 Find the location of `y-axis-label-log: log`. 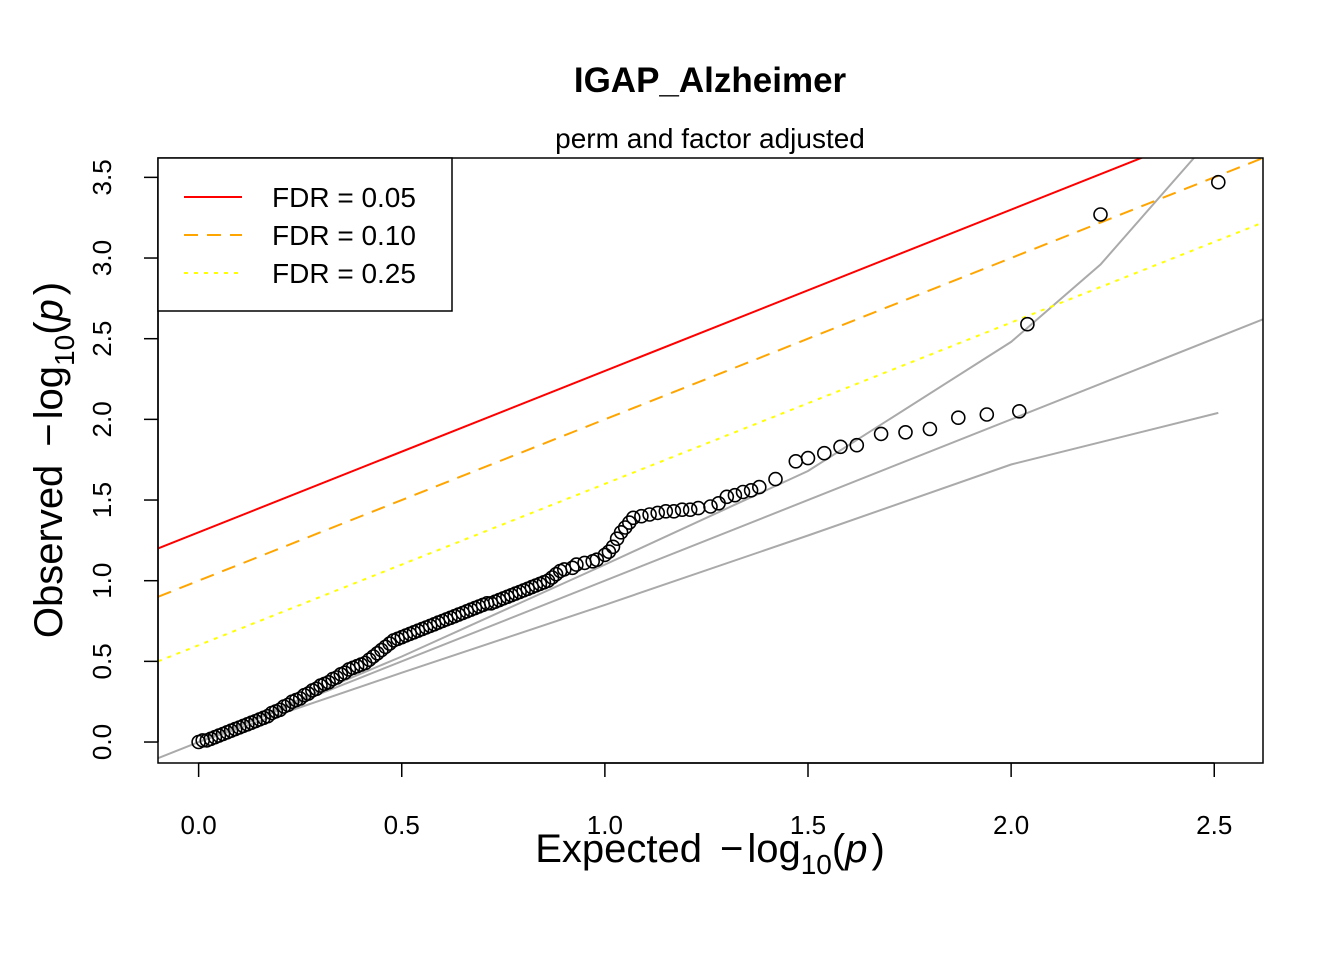

y-axis-label-log: log is located at coordinates (49, 392).